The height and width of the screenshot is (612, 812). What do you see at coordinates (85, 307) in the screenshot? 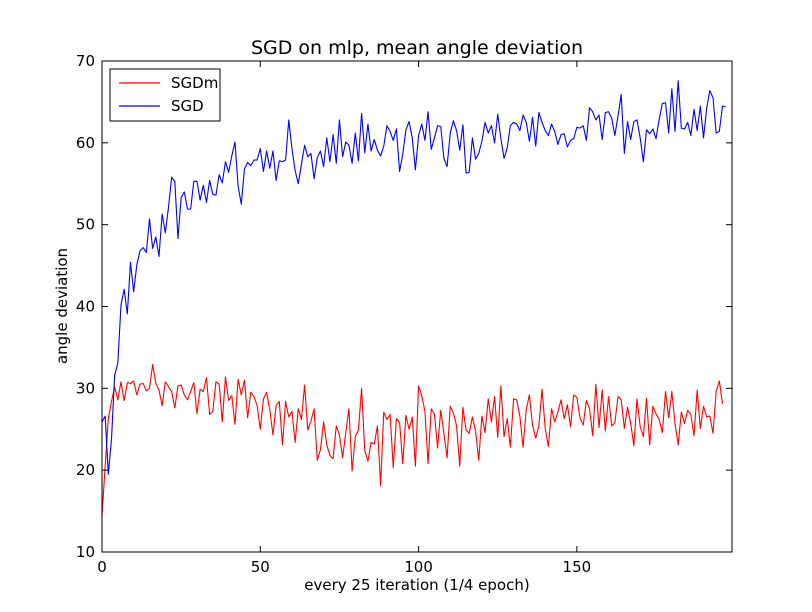
I see `y-tick-label: 40` at bounding box center [85, 307].